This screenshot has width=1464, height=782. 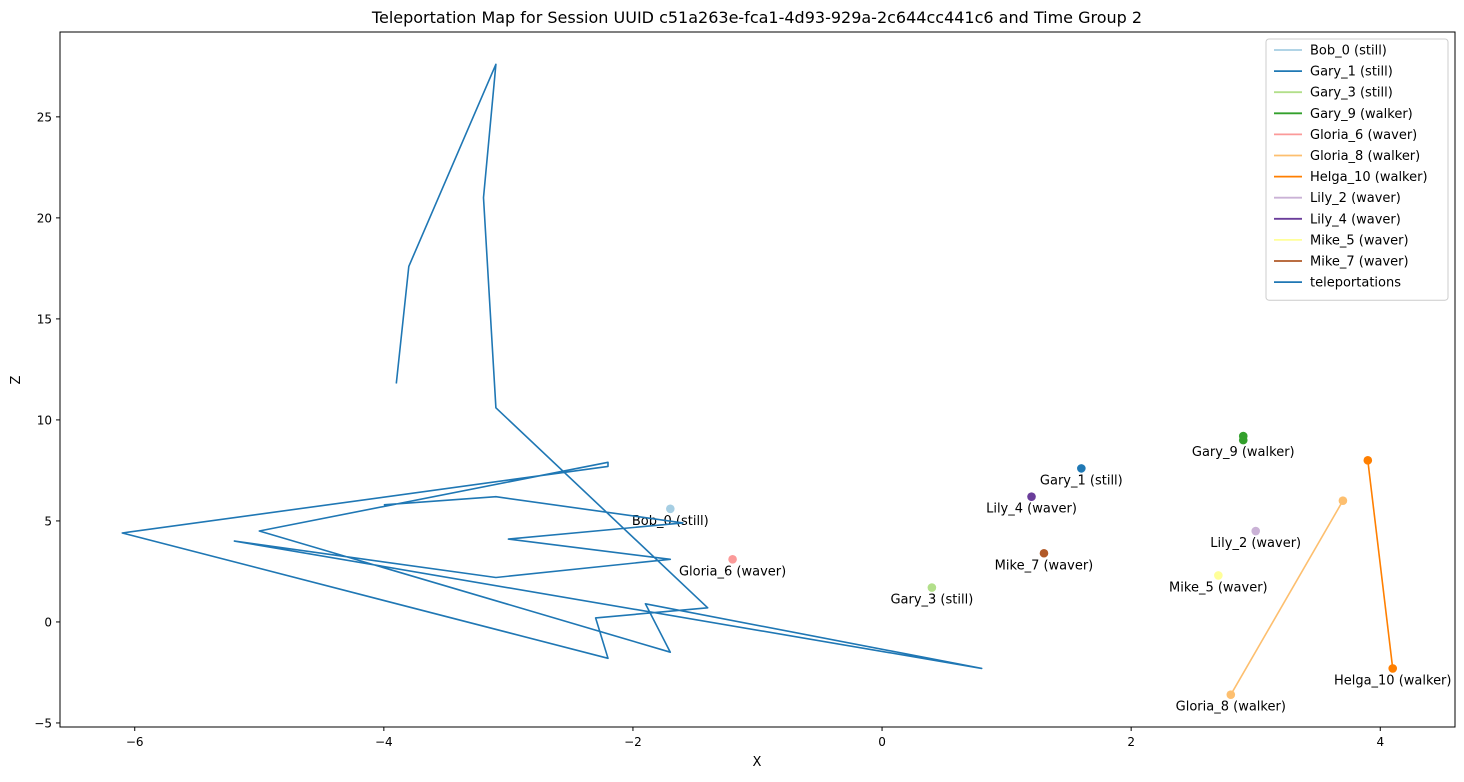 I want to click on x-axis-label: X, so click(x=757, y=762).